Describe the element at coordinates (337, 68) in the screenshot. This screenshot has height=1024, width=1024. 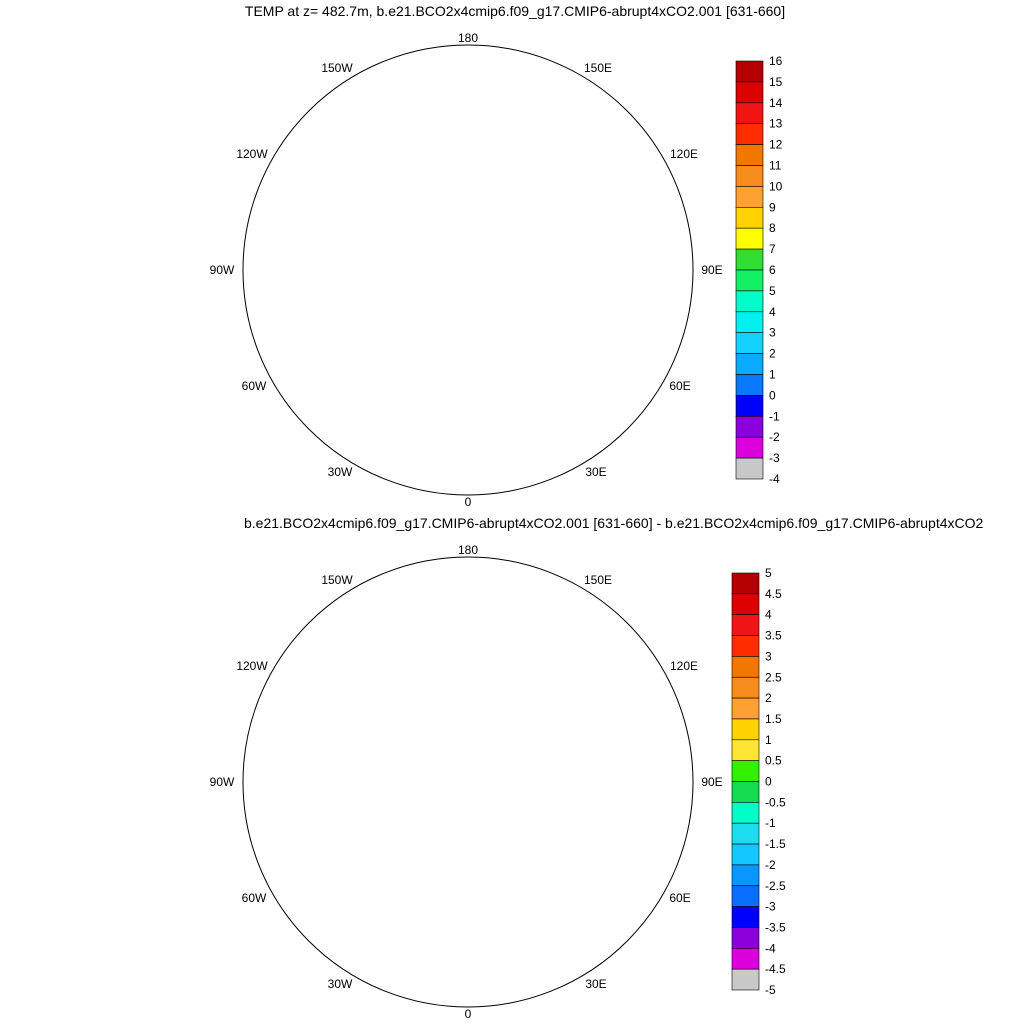
I see `p1-lon-150w: 150W` at that location.